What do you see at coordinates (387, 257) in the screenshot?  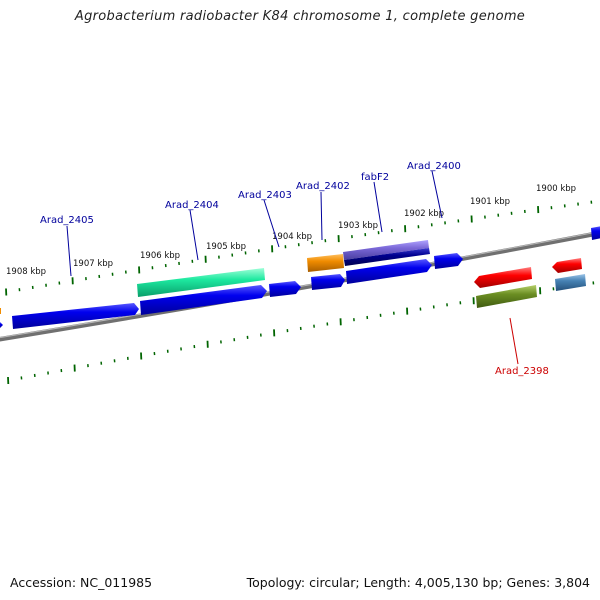 I see `gene-arrow-navy` at bounding box center [387, 257].